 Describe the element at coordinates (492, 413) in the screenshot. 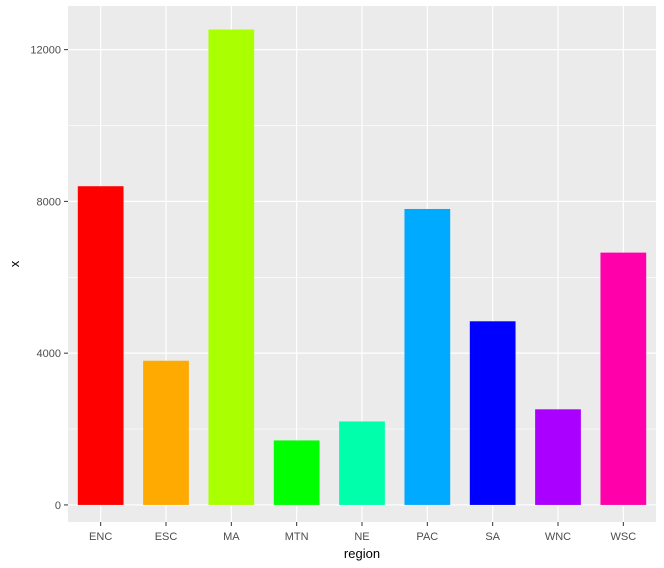

I see `bar-sa` at that location.